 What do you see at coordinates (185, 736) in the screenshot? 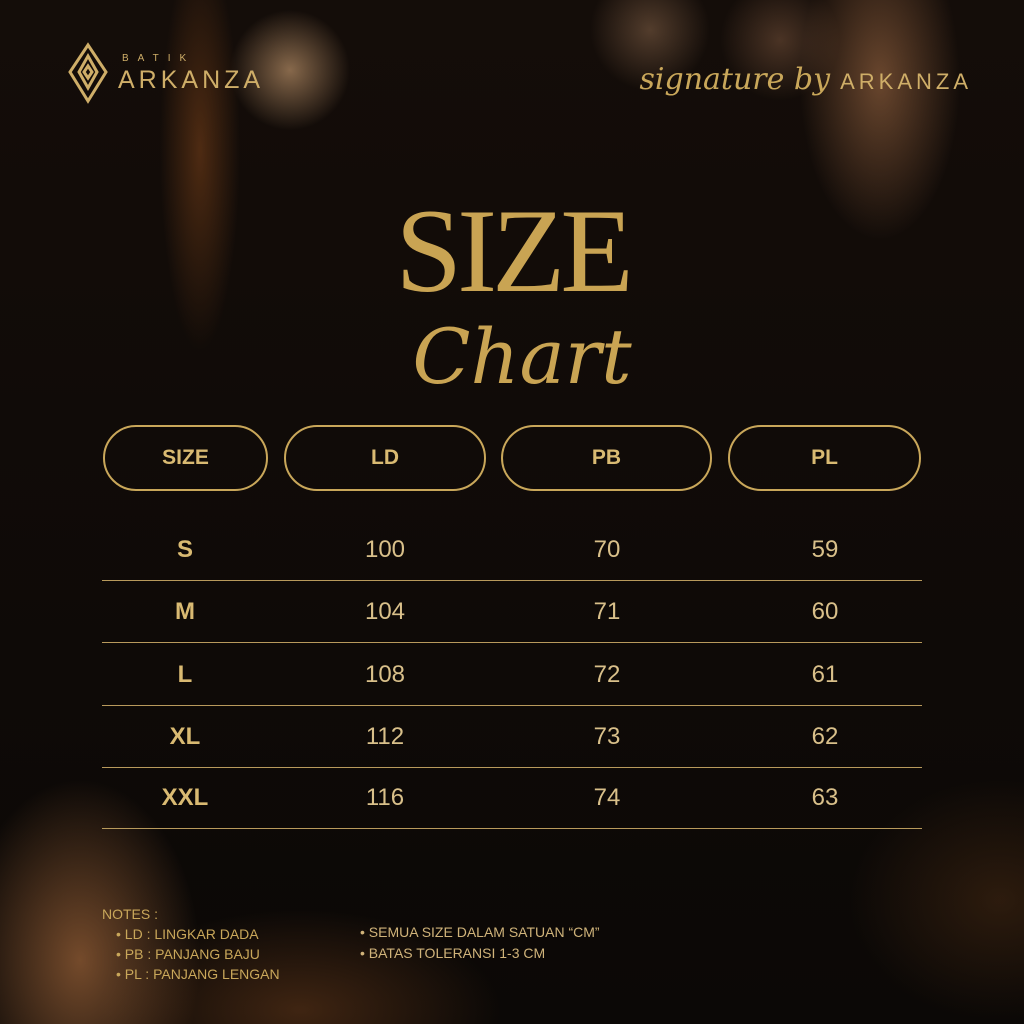
I see `size-cell: XL` at bounding box center [185, 736].